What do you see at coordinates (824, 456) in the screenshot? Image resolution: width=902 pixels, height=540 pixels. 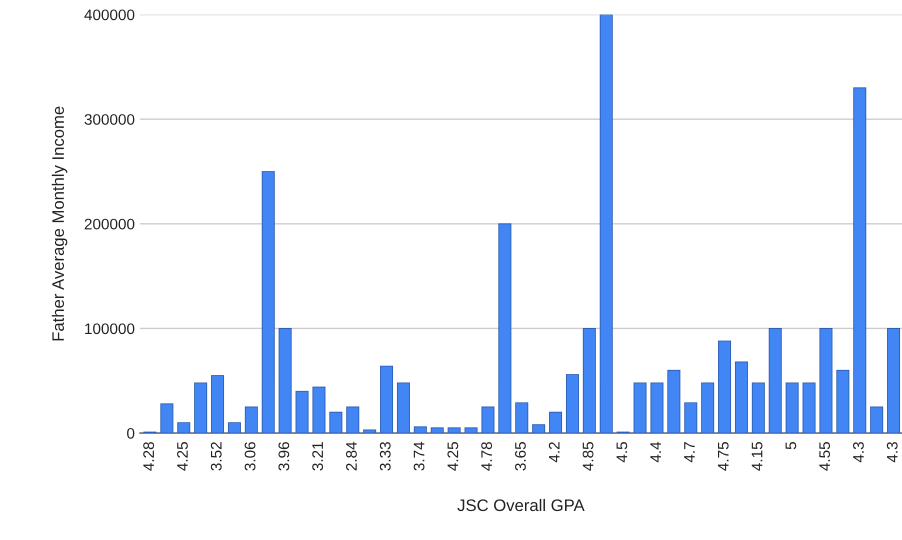 I see `x-tick-label: 4.55` at bounding box center [824, 456].